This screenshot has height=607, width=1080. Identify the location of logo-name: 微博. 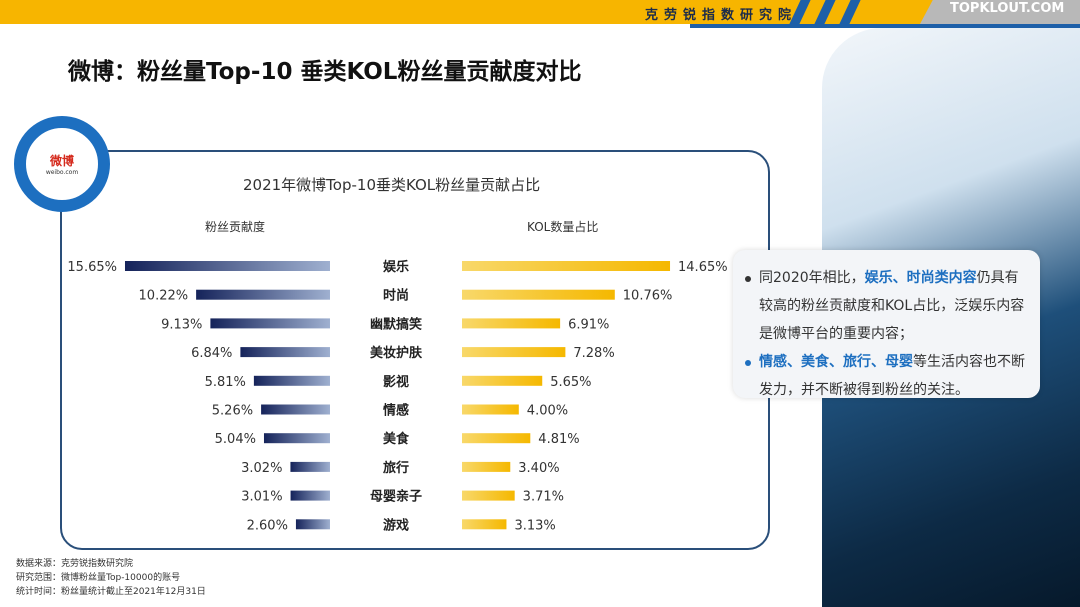
(61, 161).